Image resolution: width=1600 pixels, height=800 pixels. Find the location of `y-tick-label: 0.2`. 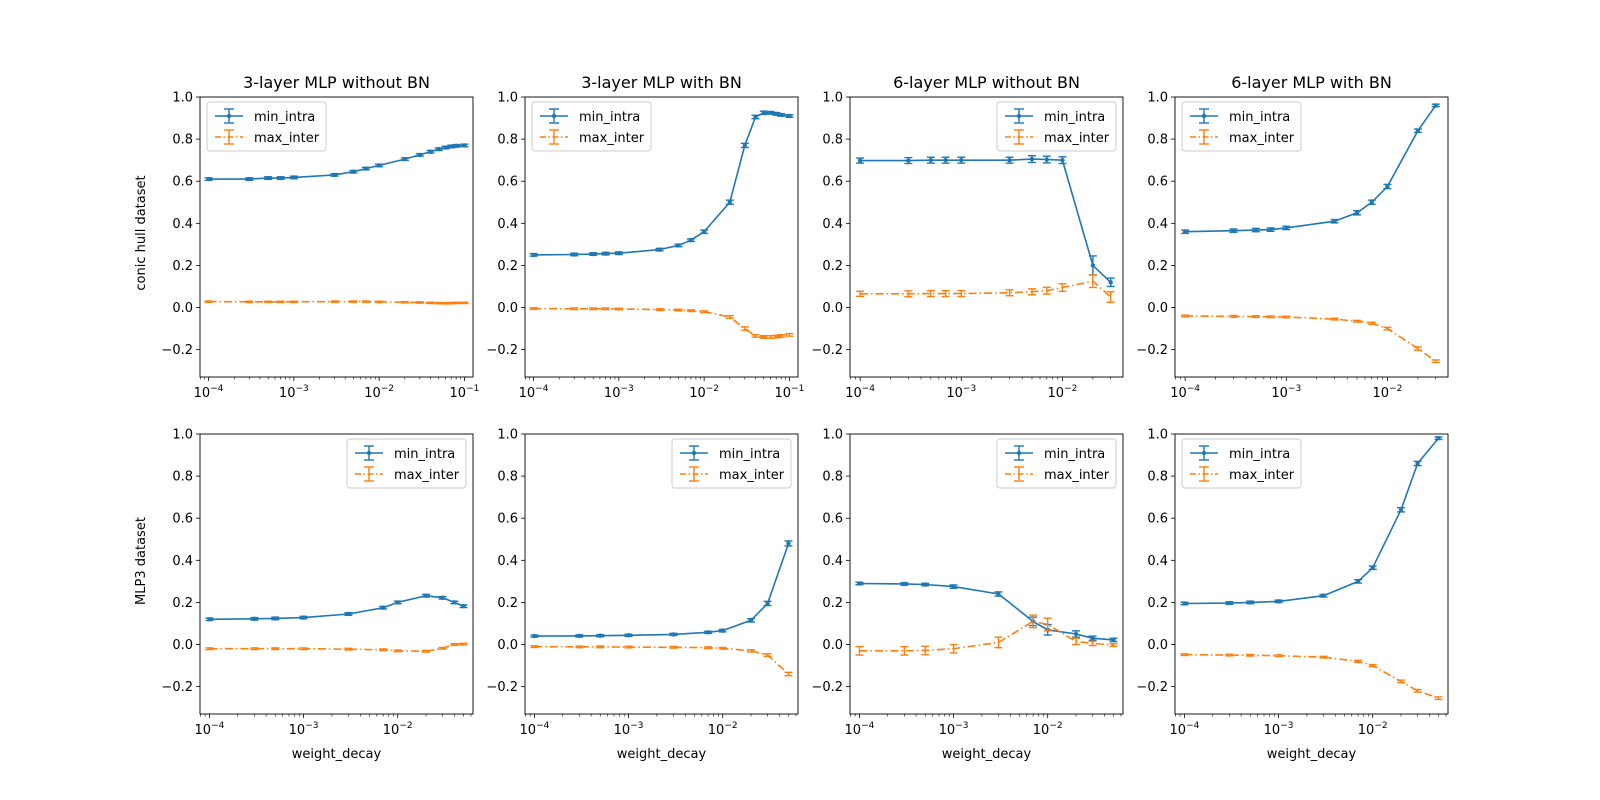

y-tick-label: 0.2 is located at coordinates (182, 266).